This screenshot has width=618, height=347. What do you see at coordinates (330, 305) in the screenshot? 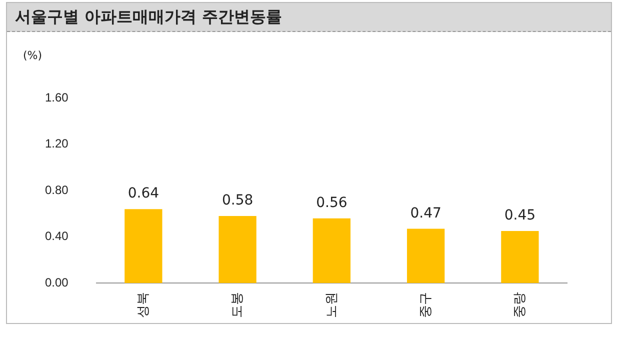
I see `x-tick-label: 노원` at bounding box center [330, 305].